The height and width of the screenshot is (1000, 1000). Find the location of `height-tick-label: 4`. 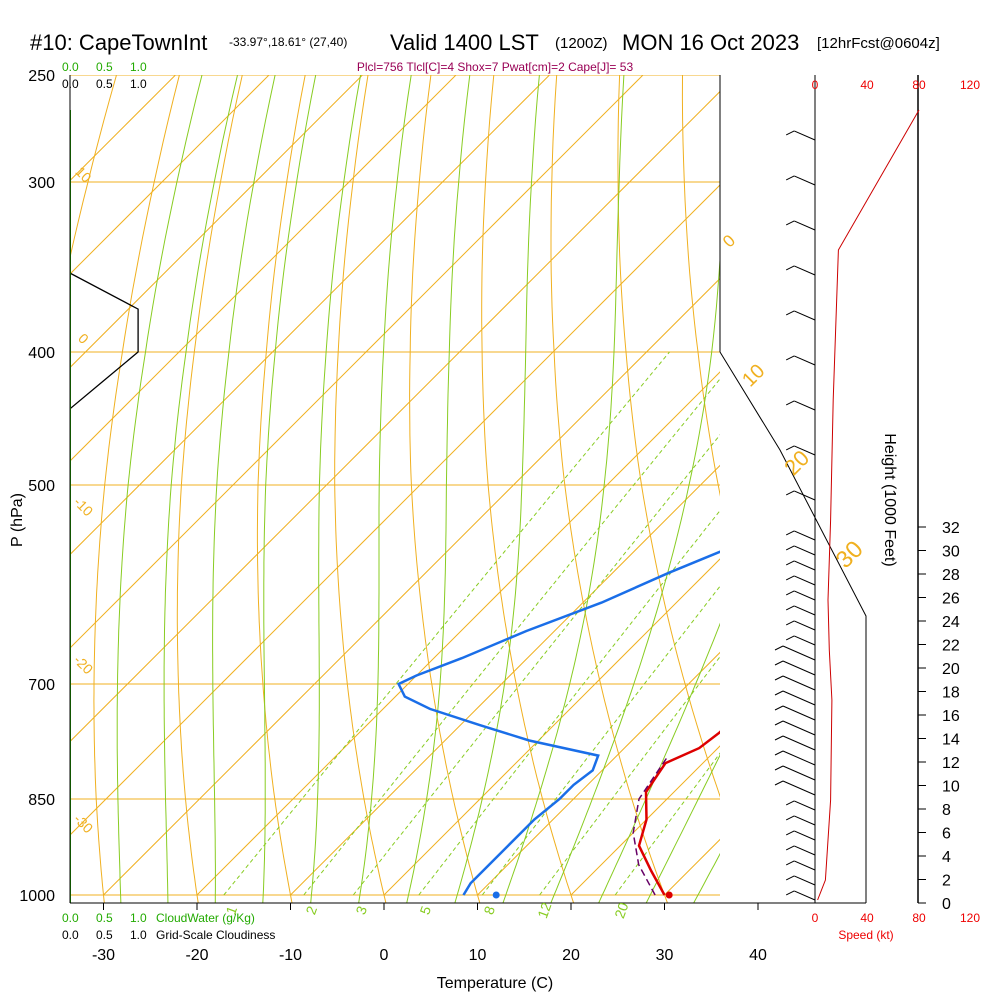

height-tick-label: 4 is located at coordinates (946, 857).